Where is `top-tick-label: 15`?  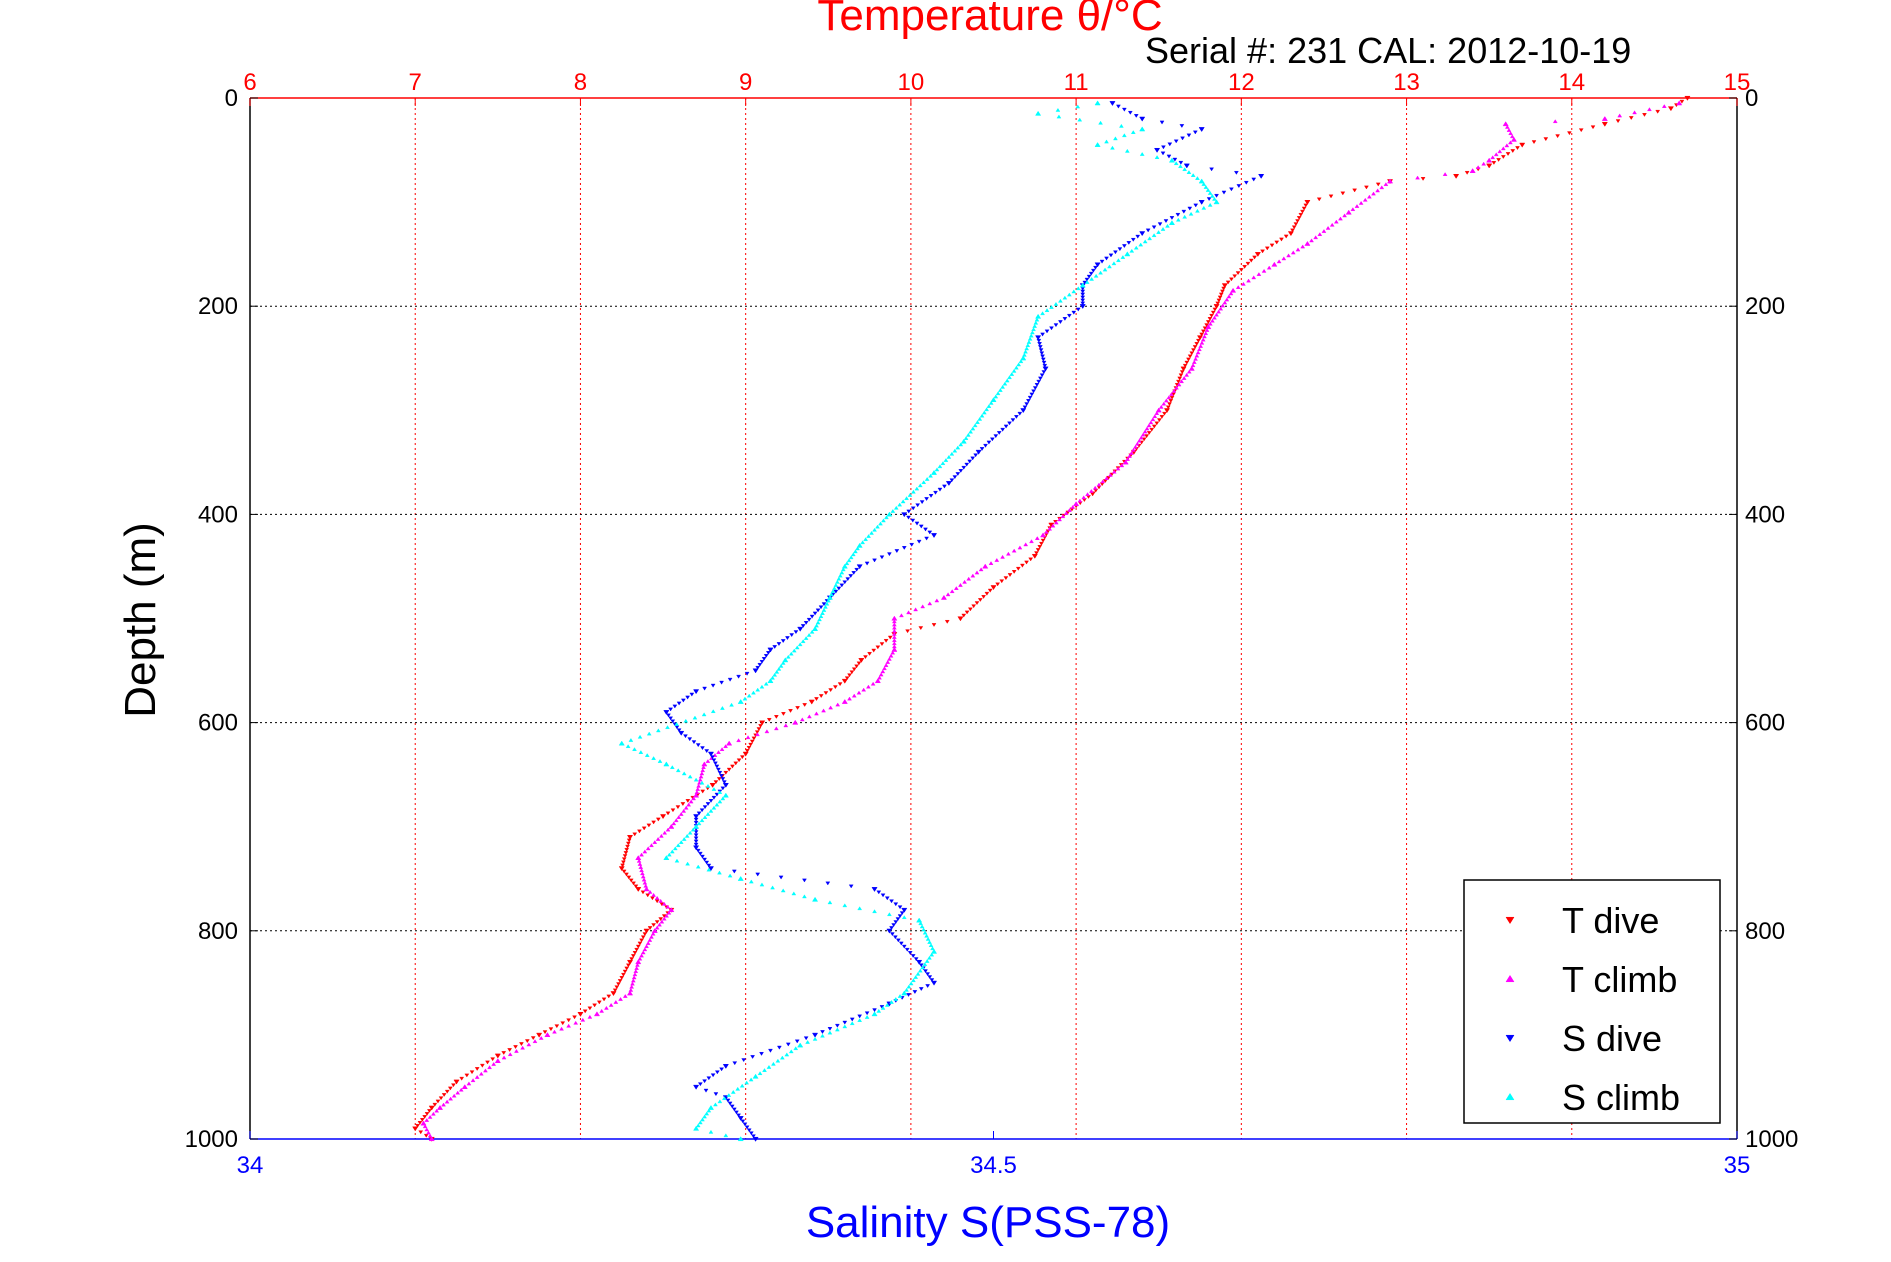 top-tick-label: 15 is located at coordinates (1737, 82).